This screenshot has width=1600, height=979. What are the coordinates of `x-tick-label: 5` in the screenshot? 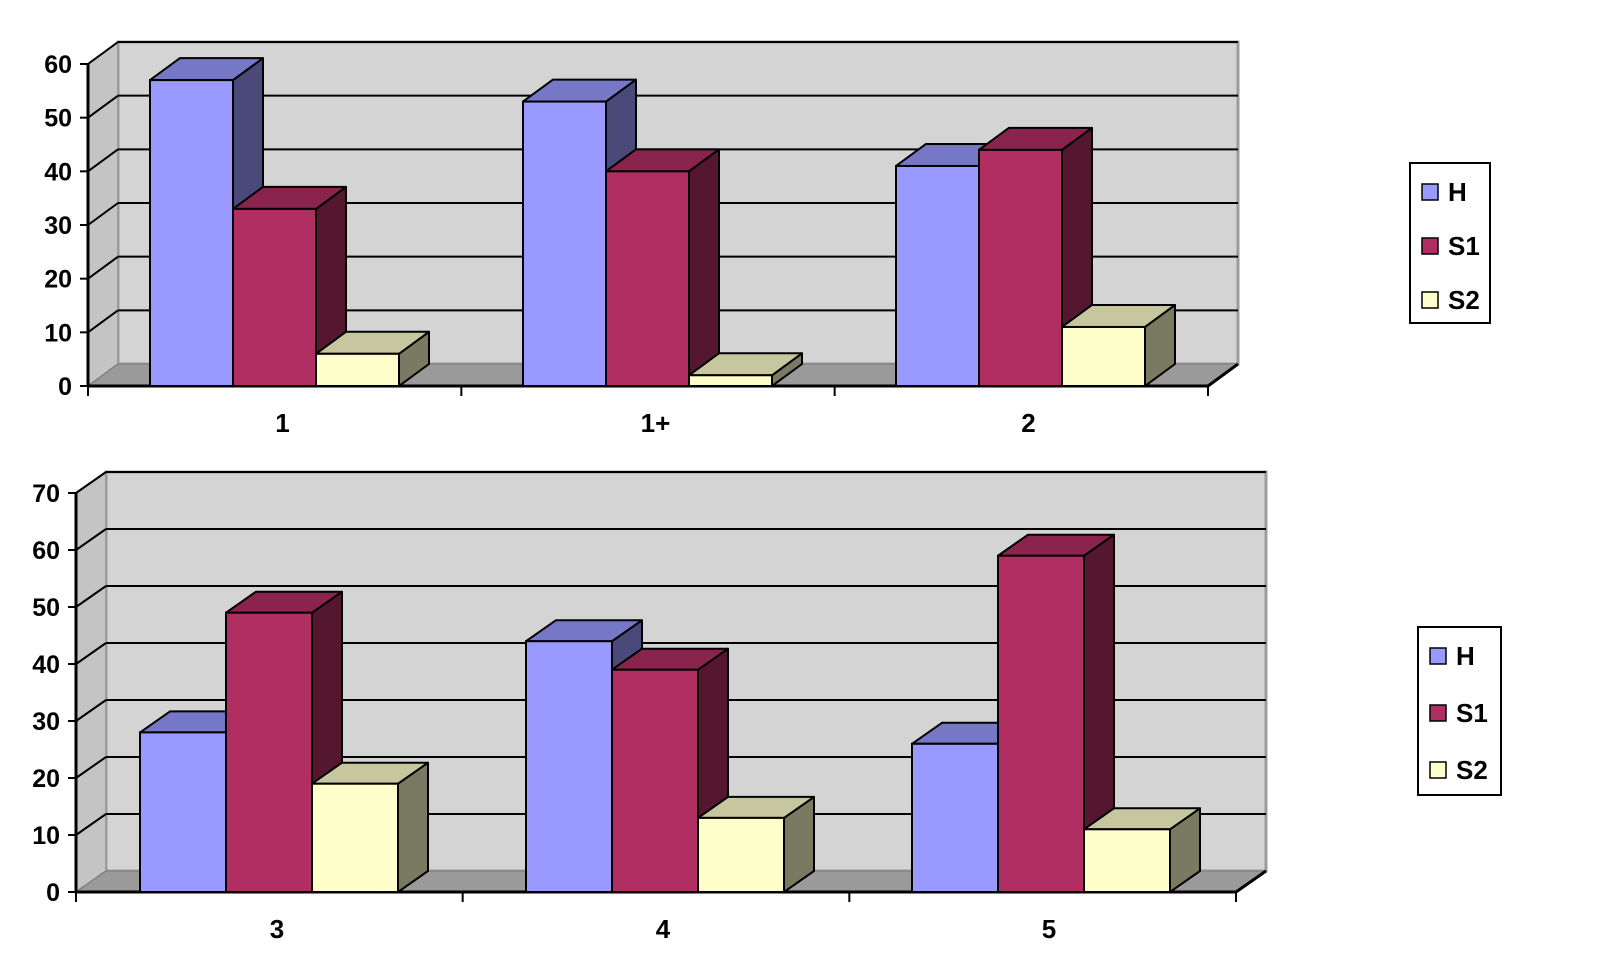 It's located at (1049, 929).